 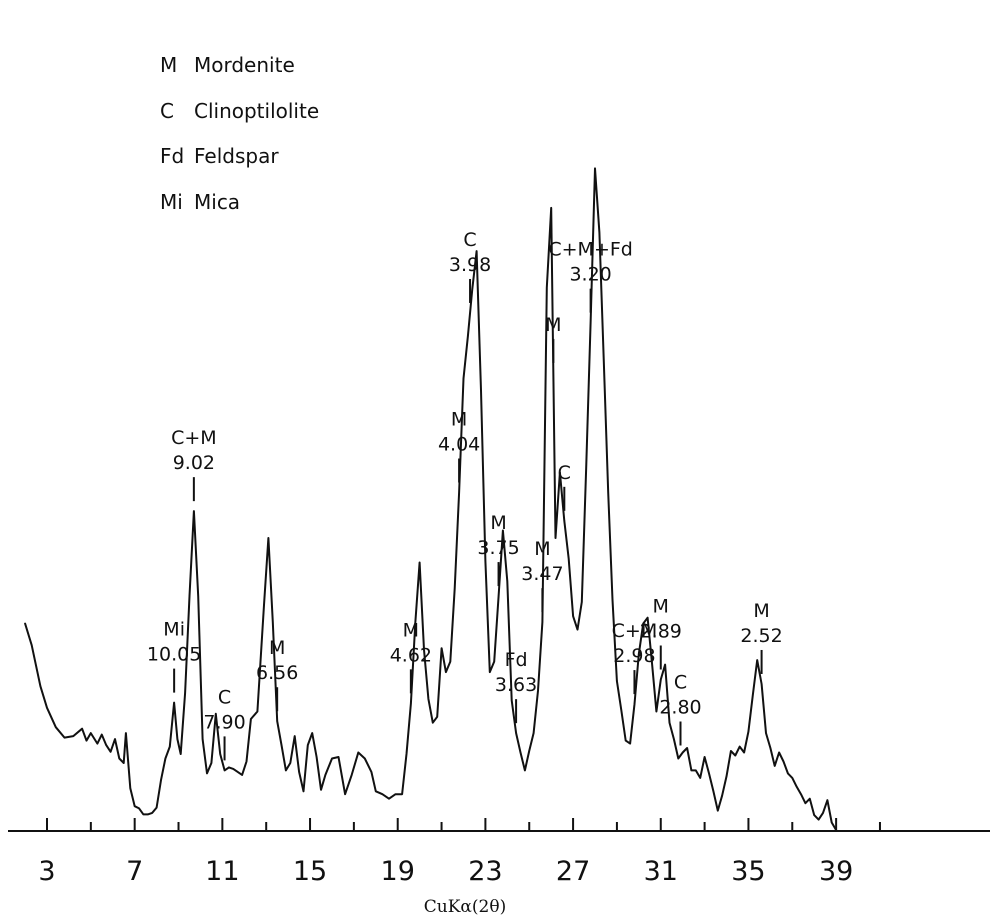 I want to click on peak-d-spacing: 6.56, so click(x=277, y=673).